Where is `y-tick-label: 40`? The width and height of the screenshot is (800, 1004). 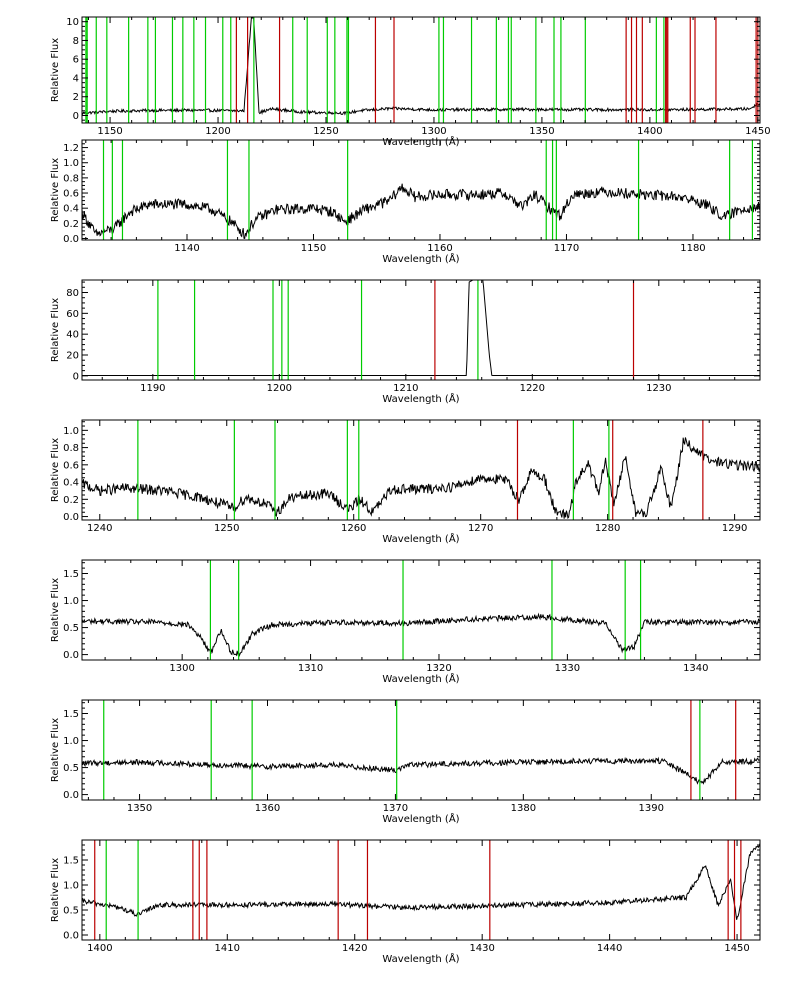
y-tick-label: 40 is located at coordinates (72, 335).